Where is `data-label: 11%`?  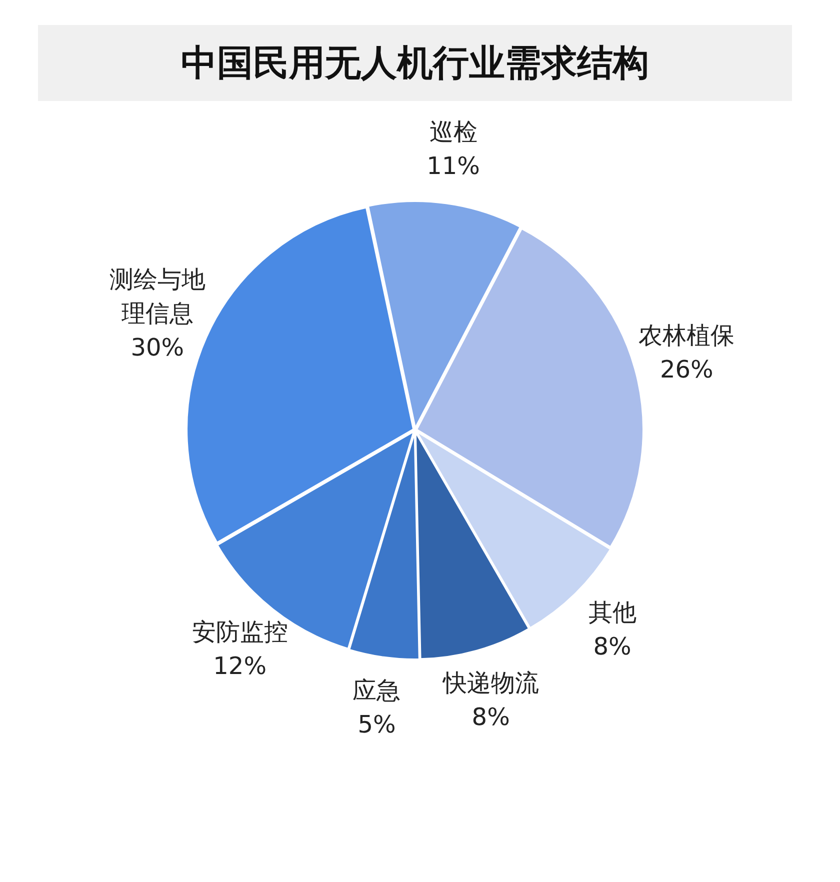
data-label: 11% is located at coordinates (453, 166).